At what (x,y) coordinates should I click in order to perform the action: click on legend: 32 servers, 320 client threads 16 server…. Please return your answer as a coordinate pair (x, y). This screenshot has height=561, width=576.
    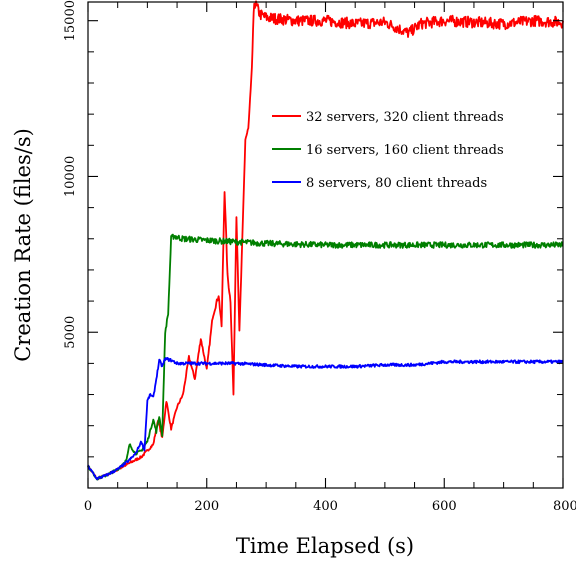
    Looking at the image, I should click on (388, 150).